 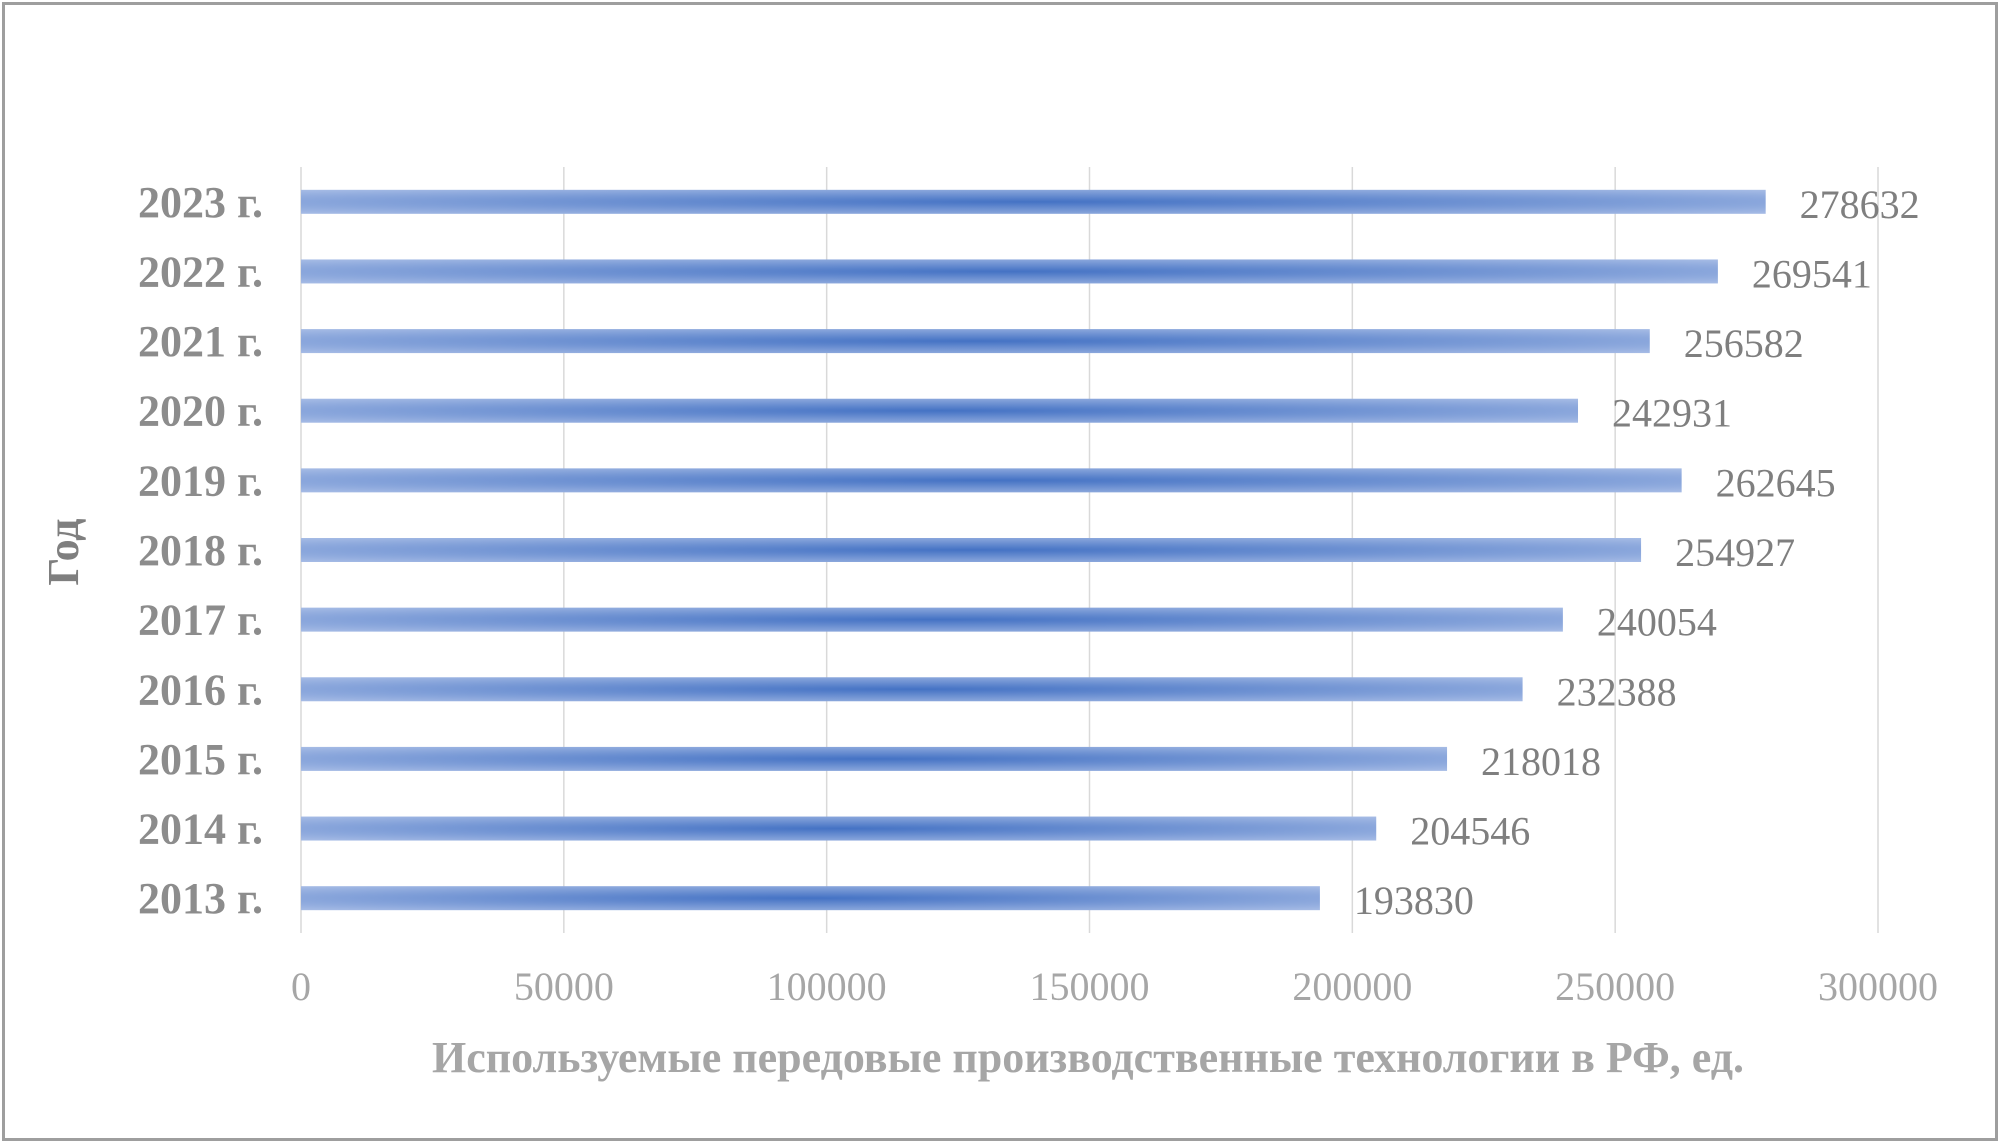 What do you see at coordinates (564, 986) in the screenshot?
I see `x-tick-label: 50000` at bounding box center [564, 986].